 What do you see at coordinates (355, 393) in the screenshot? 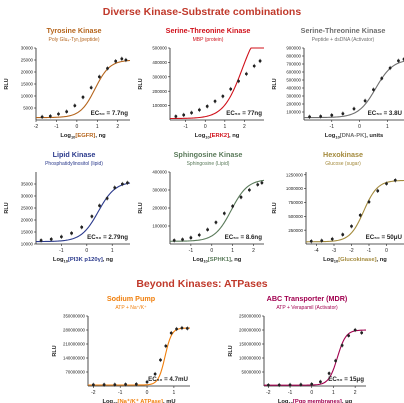
I see `x-tick-label: 2` at bounding box center [355, 393].